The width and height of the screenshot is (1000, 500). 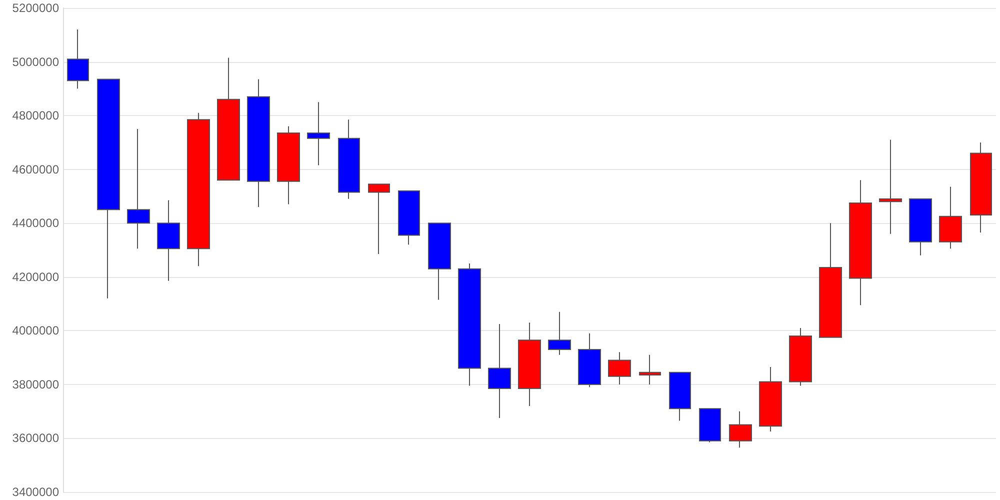 What do you see at coordinates (36, 277) in the screenshot?
I see `y-tick-label: 4200000` at bounding box center [36, 277].